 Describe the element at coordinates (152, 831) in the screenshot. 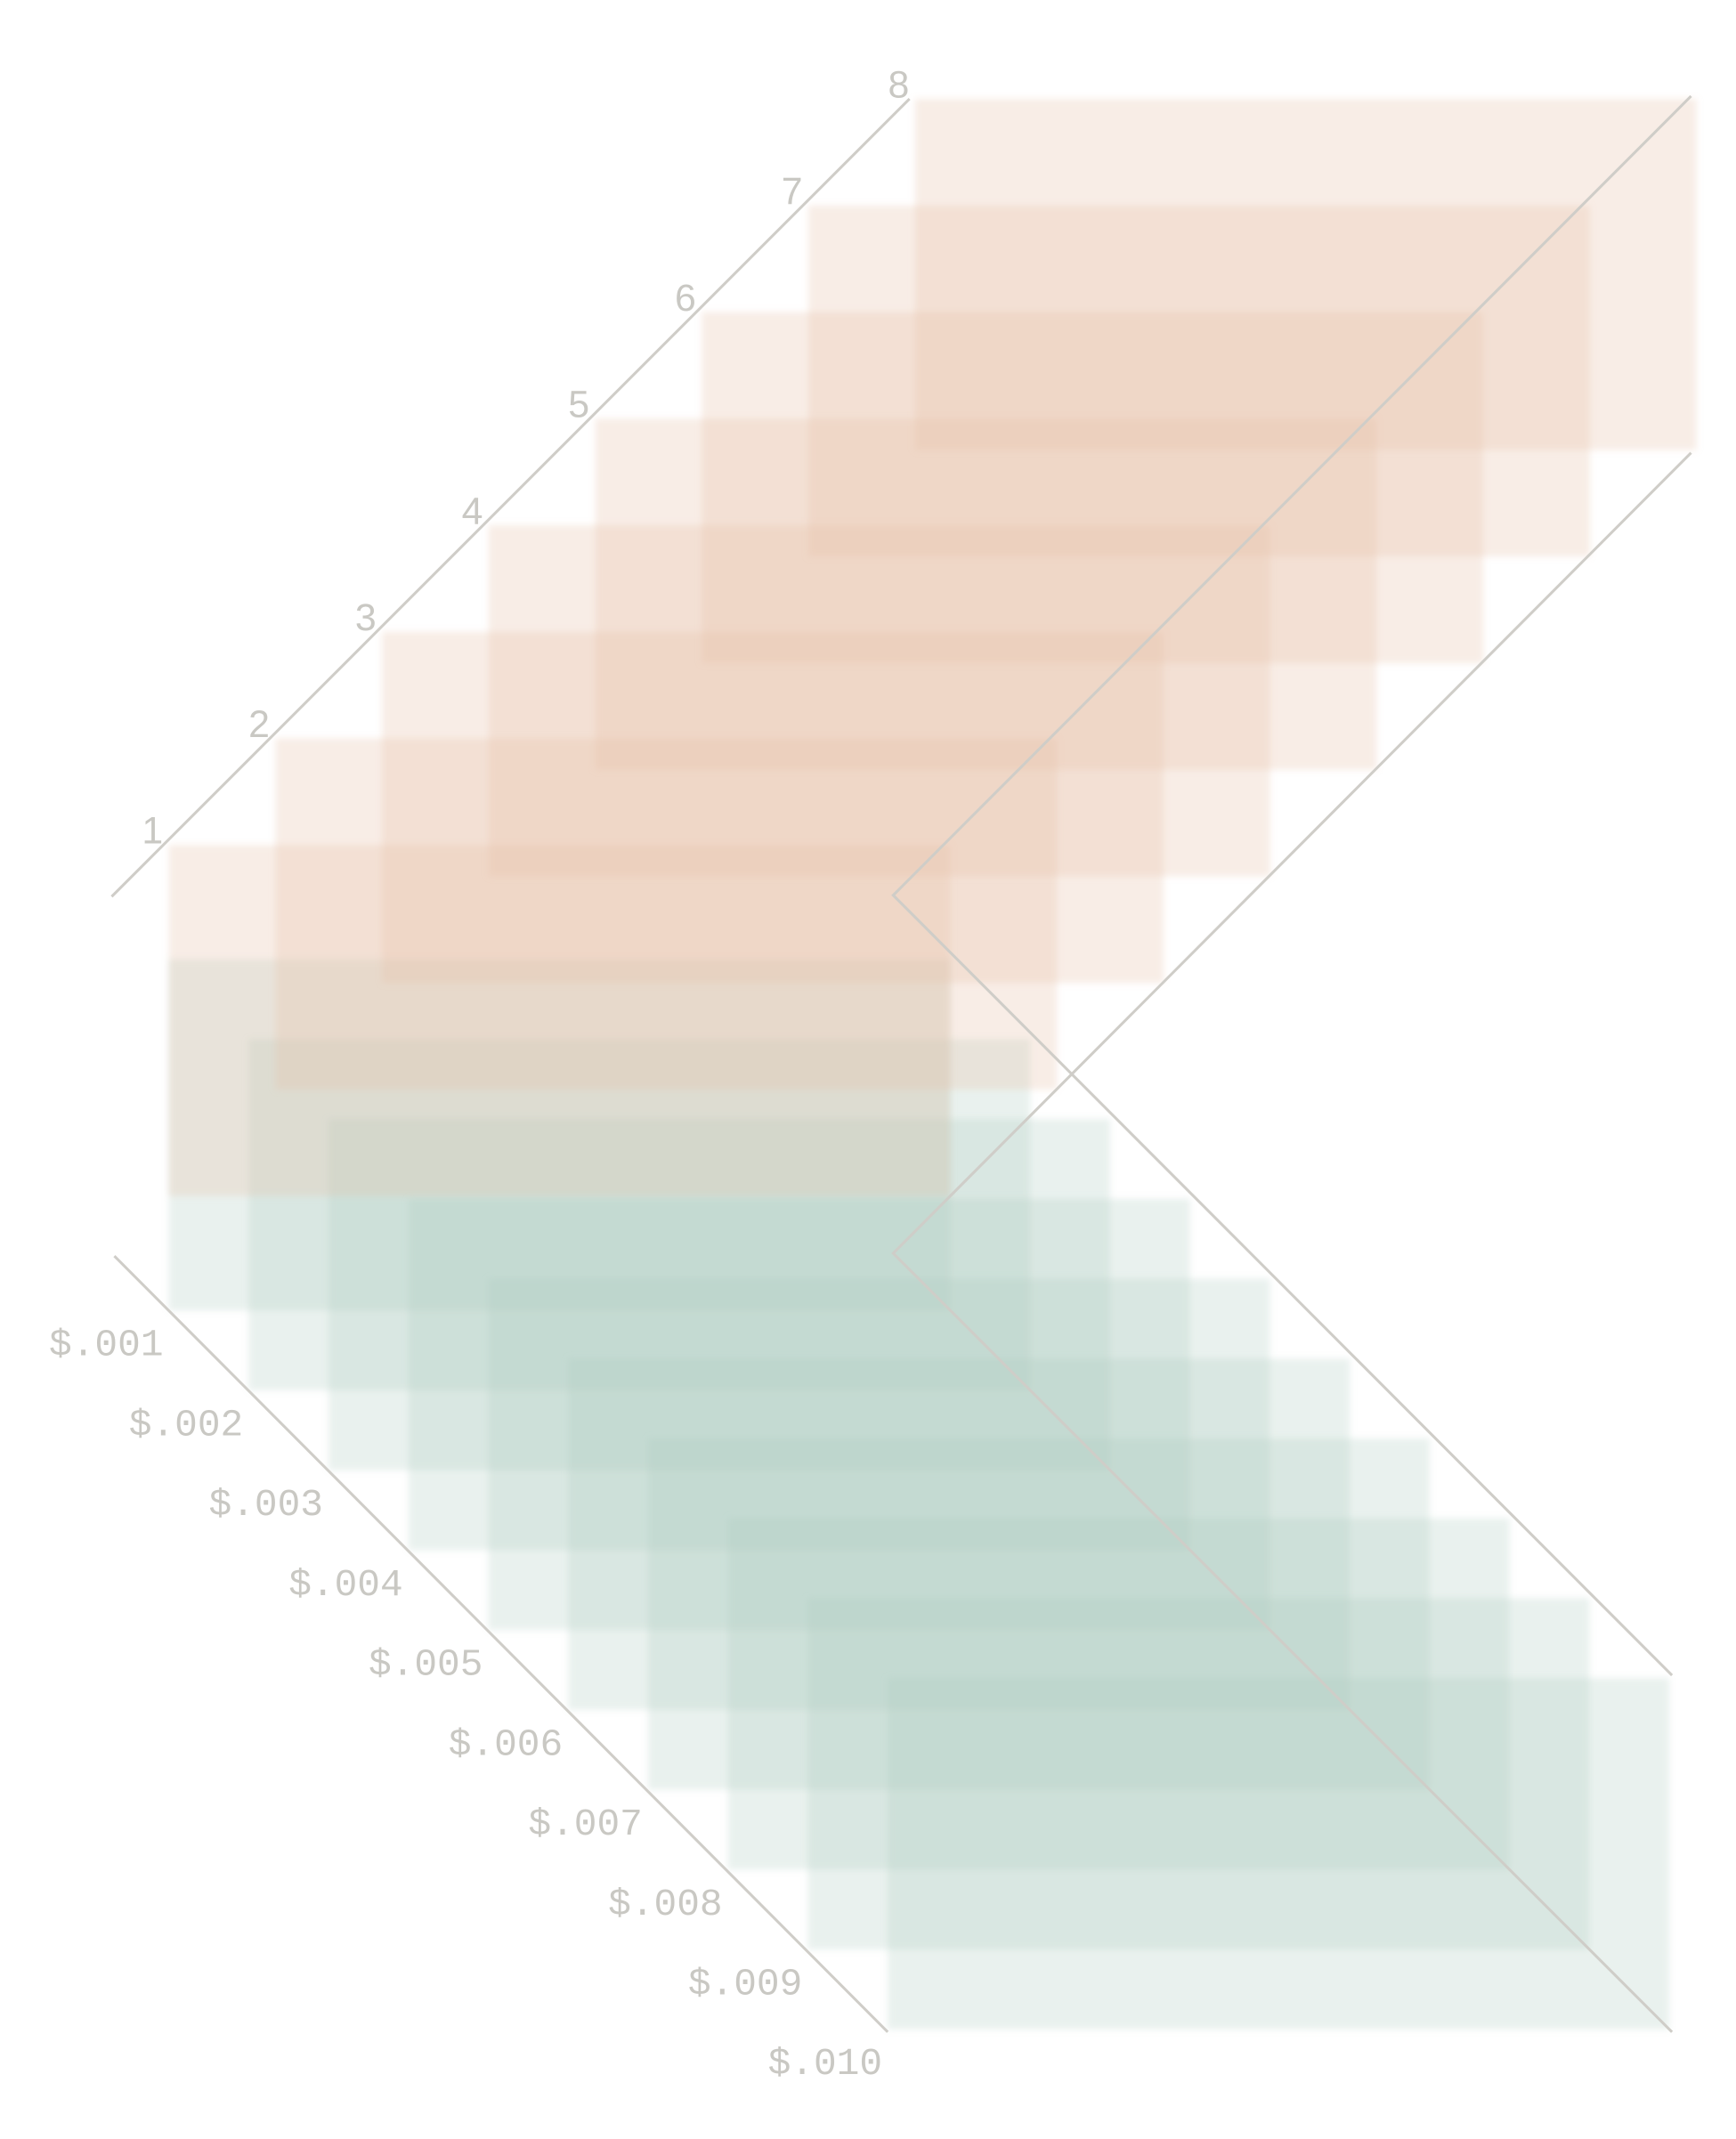

I see `top-axis-label: 1` at that location.